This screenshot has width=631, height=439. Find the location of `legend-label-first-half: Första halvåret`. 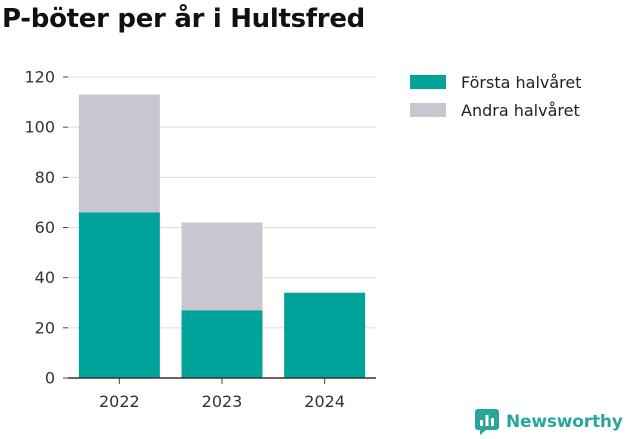

legend-label-first-half: Första halvåret is located at coordinates (521, 82).